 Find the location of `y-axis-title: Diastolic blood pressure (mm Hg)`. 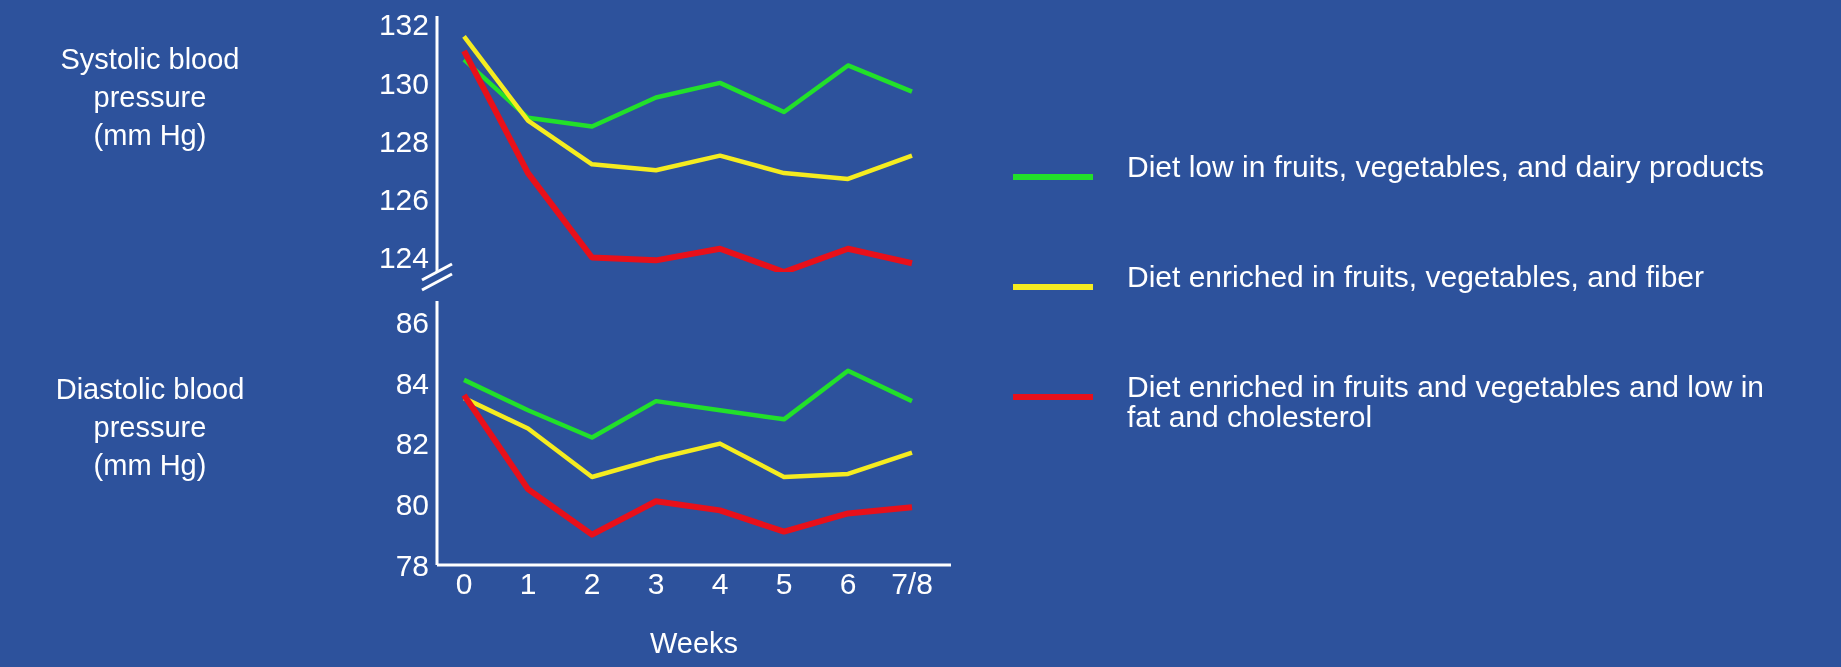

y-axis-title: Diastolic blood pressure (mm Hg) is located at coordinates (150, 427).